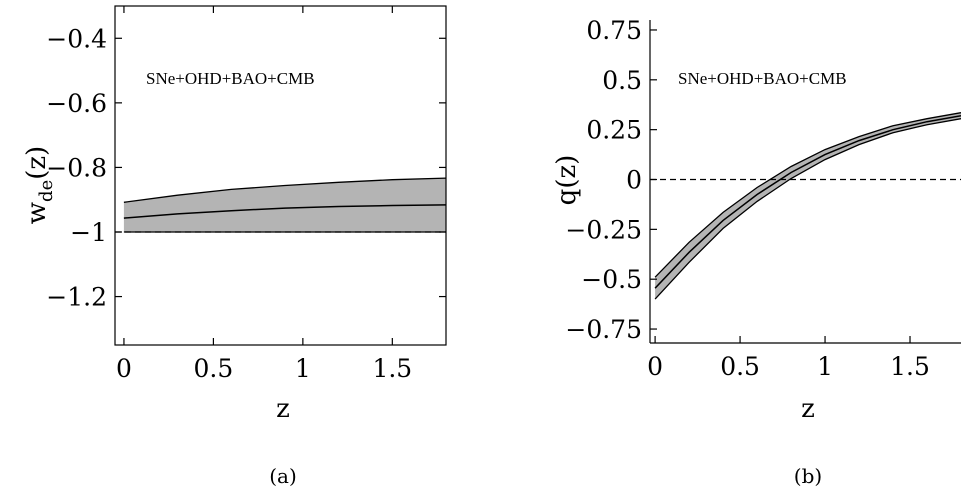 This screenshot has height=493, width=961. What do you see at coordinates (614, 30) in the screenshot?
I see `y-tick-label: 0.75` at bounding box center [614, 30].